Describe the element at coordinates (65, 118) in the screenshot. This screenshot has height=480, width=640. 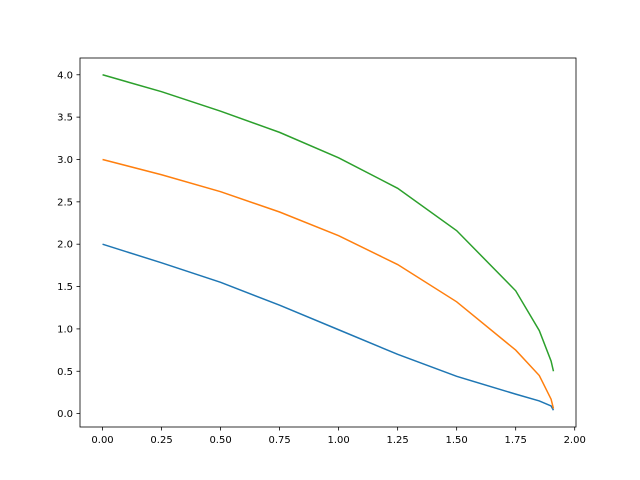
I see `y-tick-label: 3.5` at that location.